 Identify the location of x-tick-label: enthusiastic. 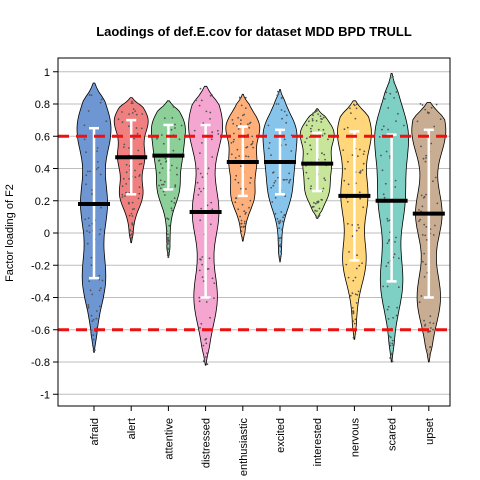
(244, 447).